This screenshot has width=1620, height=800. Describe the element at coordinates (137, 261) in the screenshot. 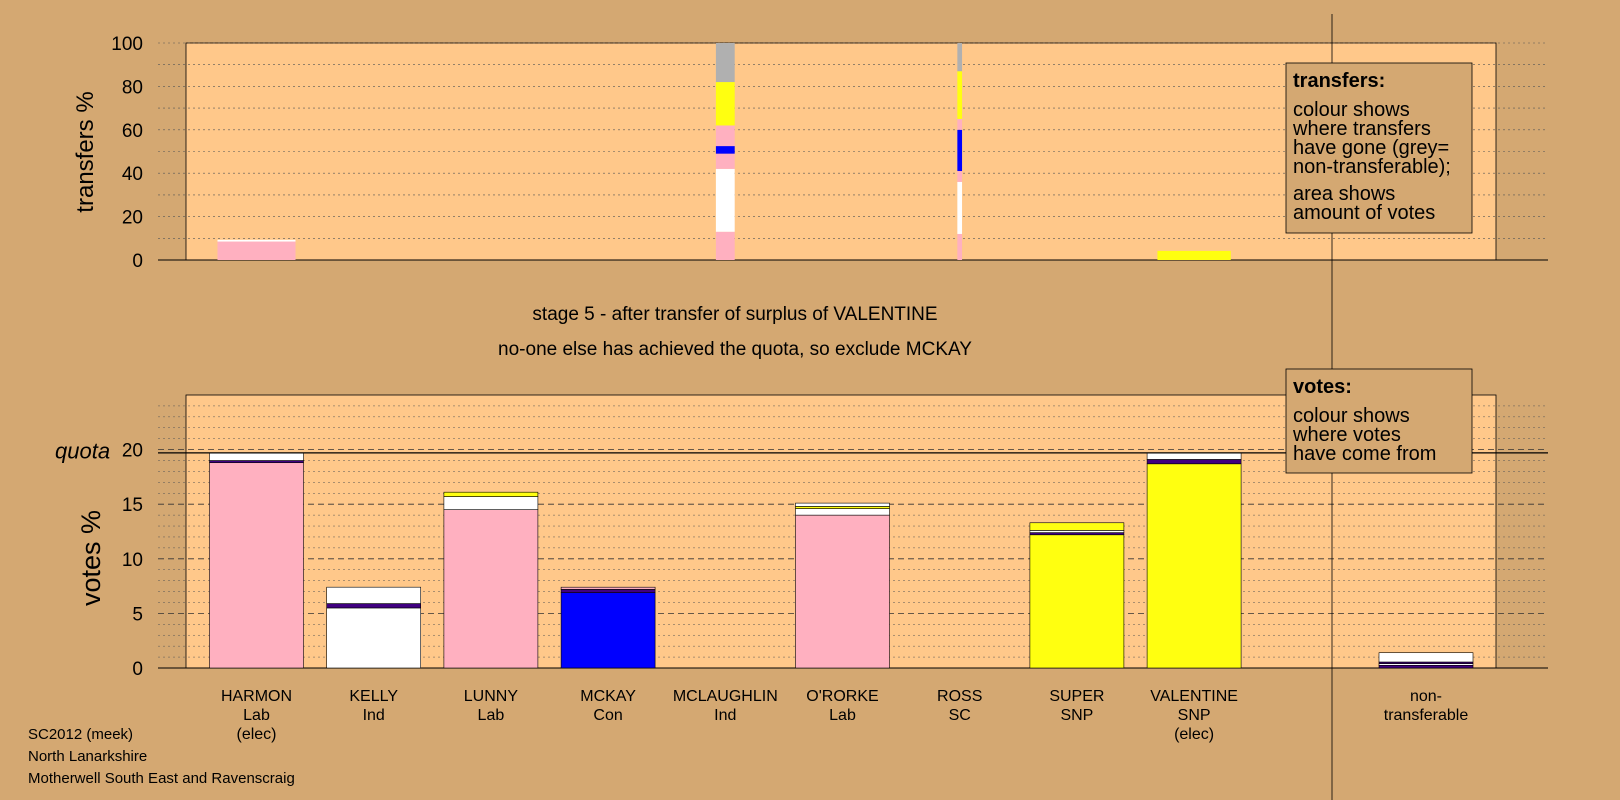

I see `transfers-tick-label: 0` at that location.